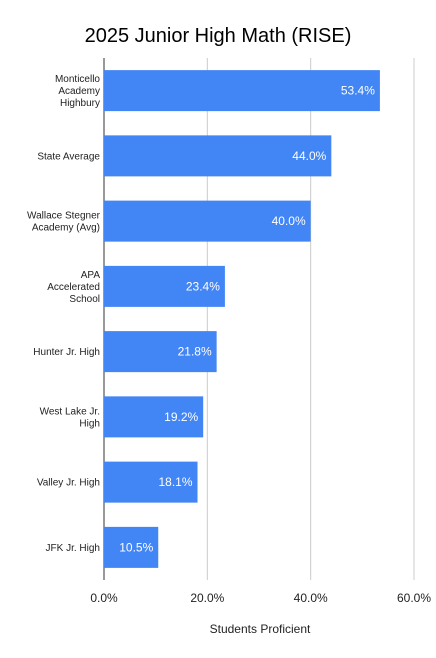 The width and height of the screenshot is (436, 658). I want to click on data-label: 19.2%, so click(181, 417).